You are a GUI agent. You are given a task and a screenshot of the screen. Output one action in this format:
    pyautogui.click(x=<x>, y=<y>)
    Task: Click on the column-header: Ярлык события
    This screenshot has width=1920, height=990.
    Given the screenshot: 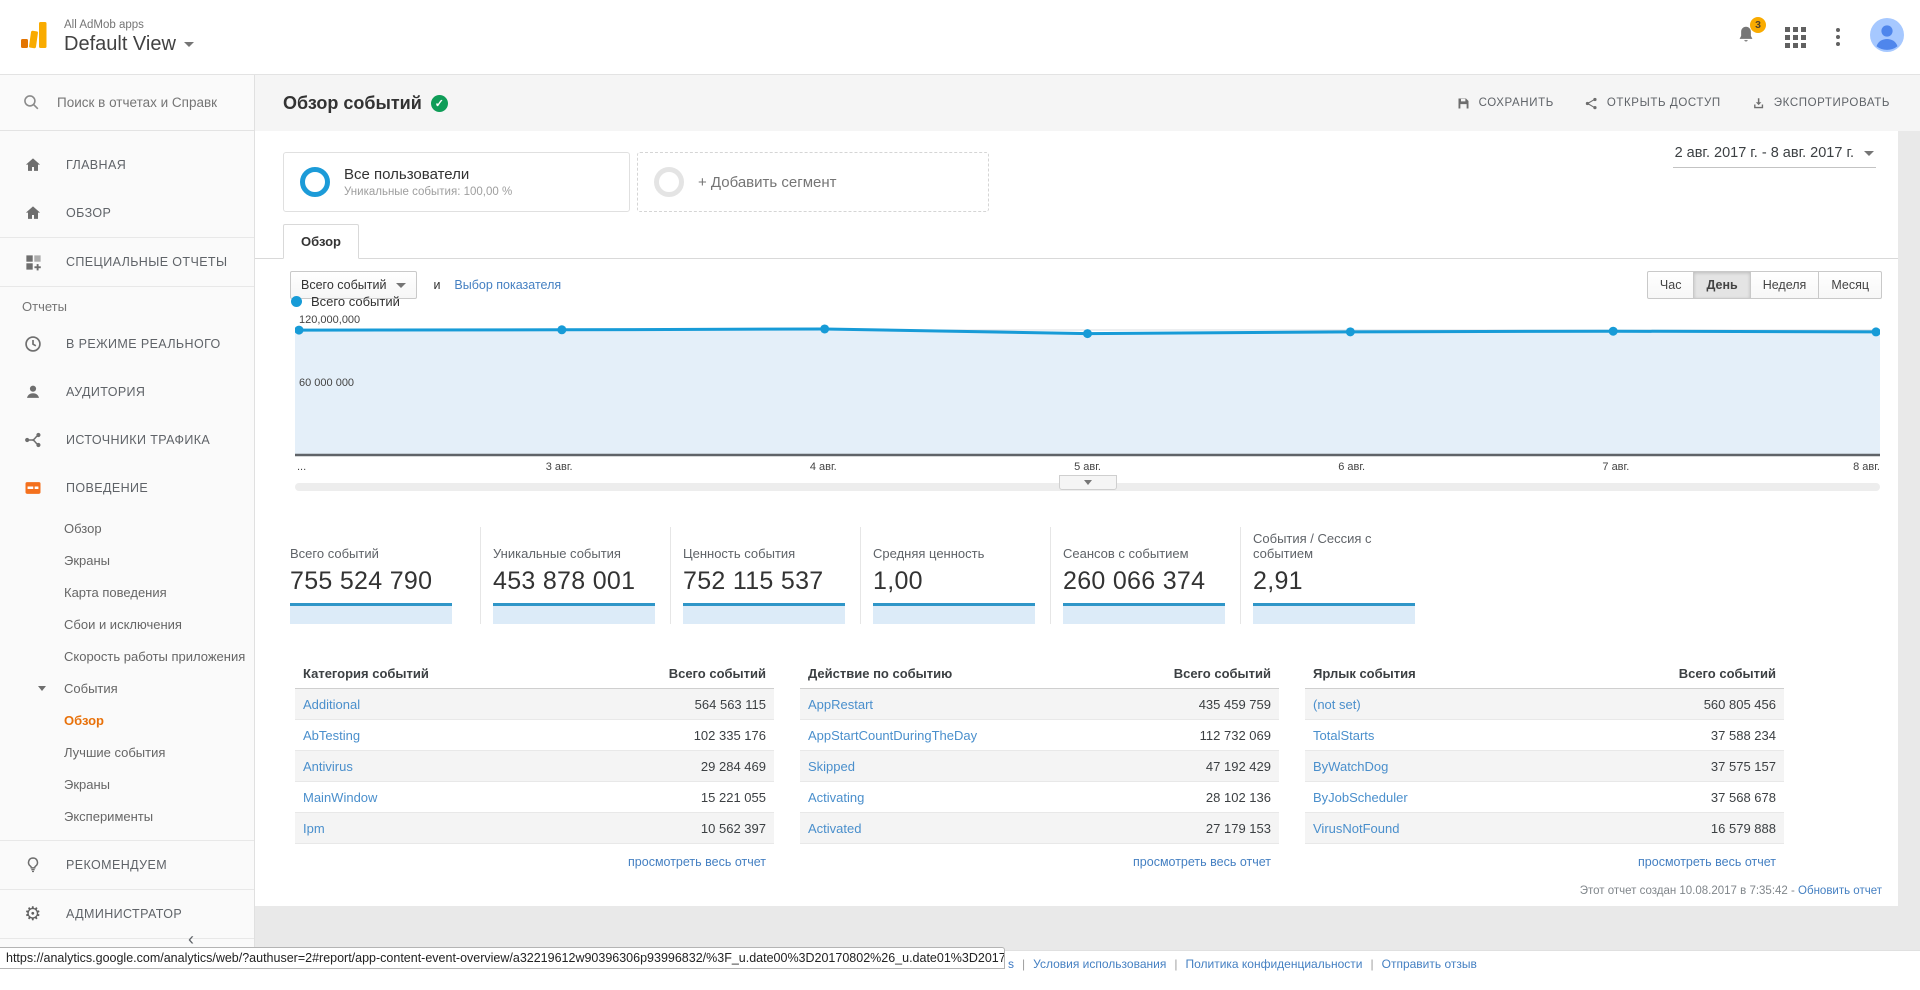 What is the action you would take?
    pyautogui.click(x=1364, y=673)
    